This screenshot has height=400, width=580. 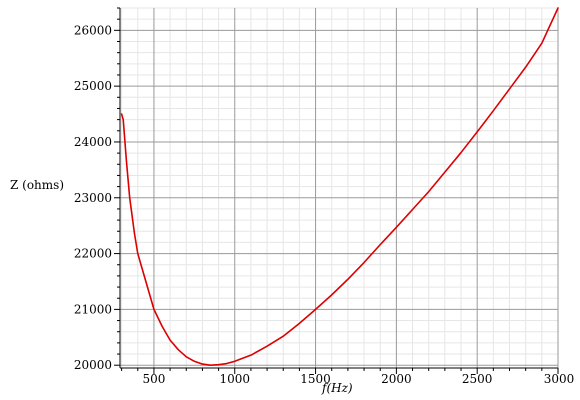 What do you see at coordinates (37, 185) in the screenshot?
I see `y-axis-title: Z (ohms)` at bounding box center [37, 185].